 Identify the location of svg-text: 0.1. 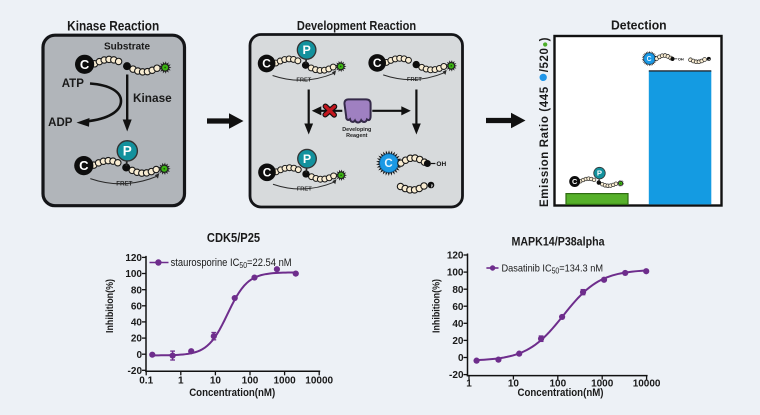
(146, 381).